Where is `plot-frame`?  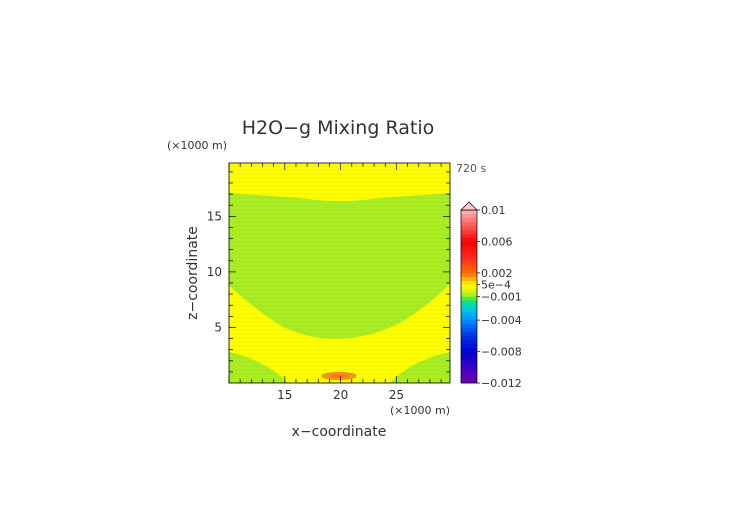 plot-frame is located at coordinates (339, 273).